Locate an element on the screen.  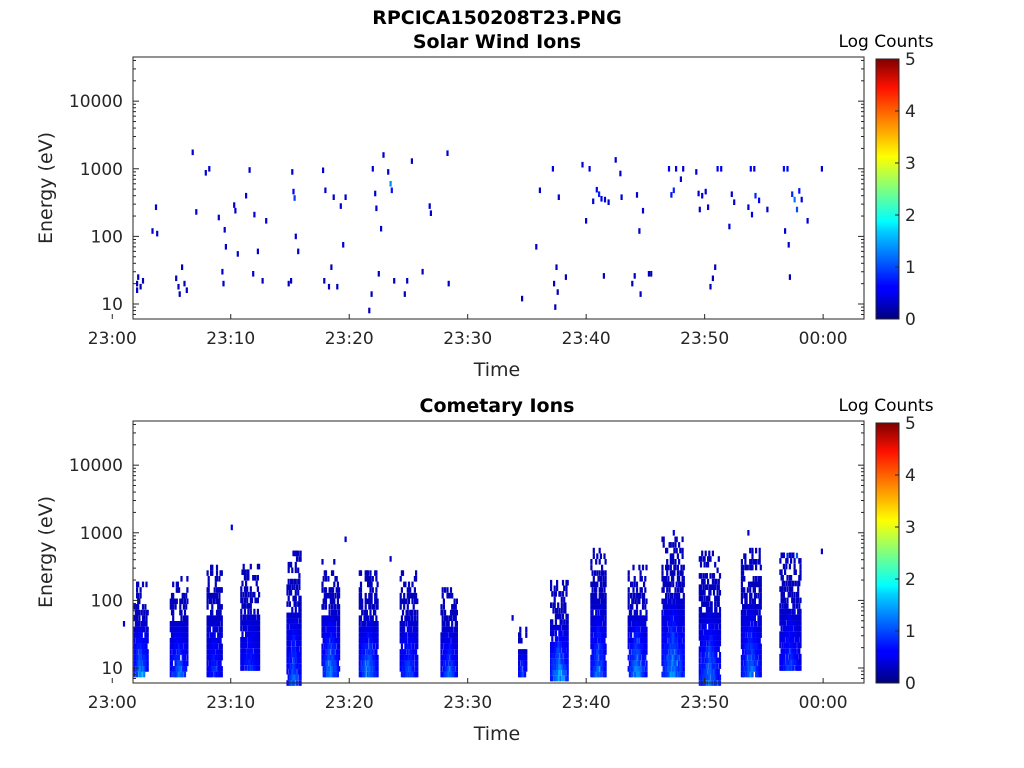
x-tick-label: 23:40 is located at coordinates (586, 703).